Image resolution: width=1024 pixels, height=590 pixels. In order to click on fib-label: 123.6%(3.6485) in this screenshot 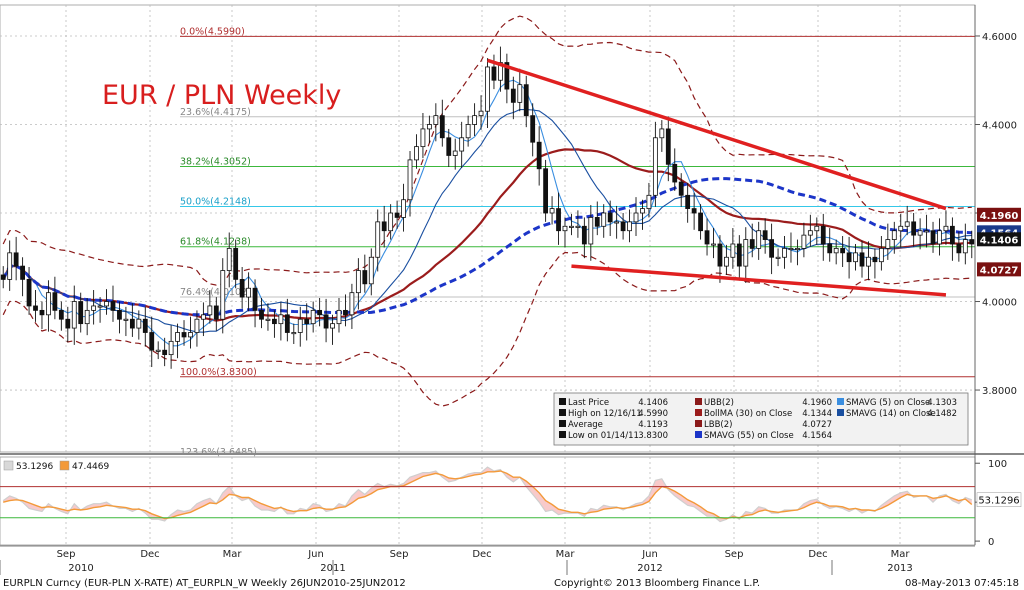, I will do `click(218, 452)`.